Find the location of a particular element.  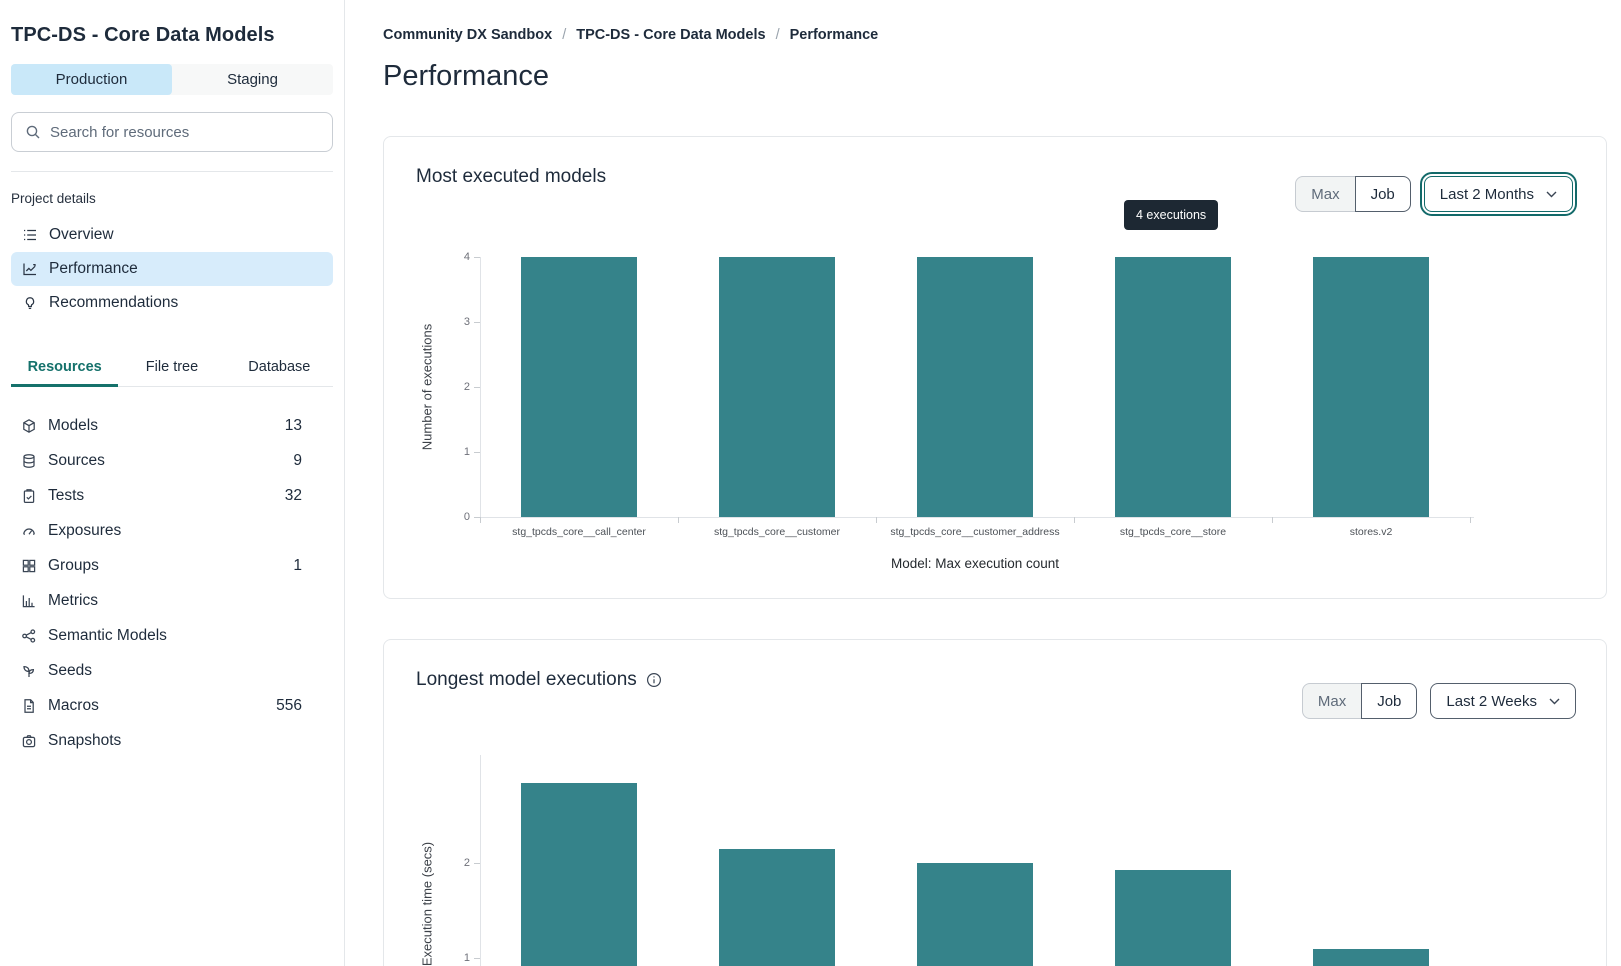

resource-count: 13 is located at coordinates (293, 425).